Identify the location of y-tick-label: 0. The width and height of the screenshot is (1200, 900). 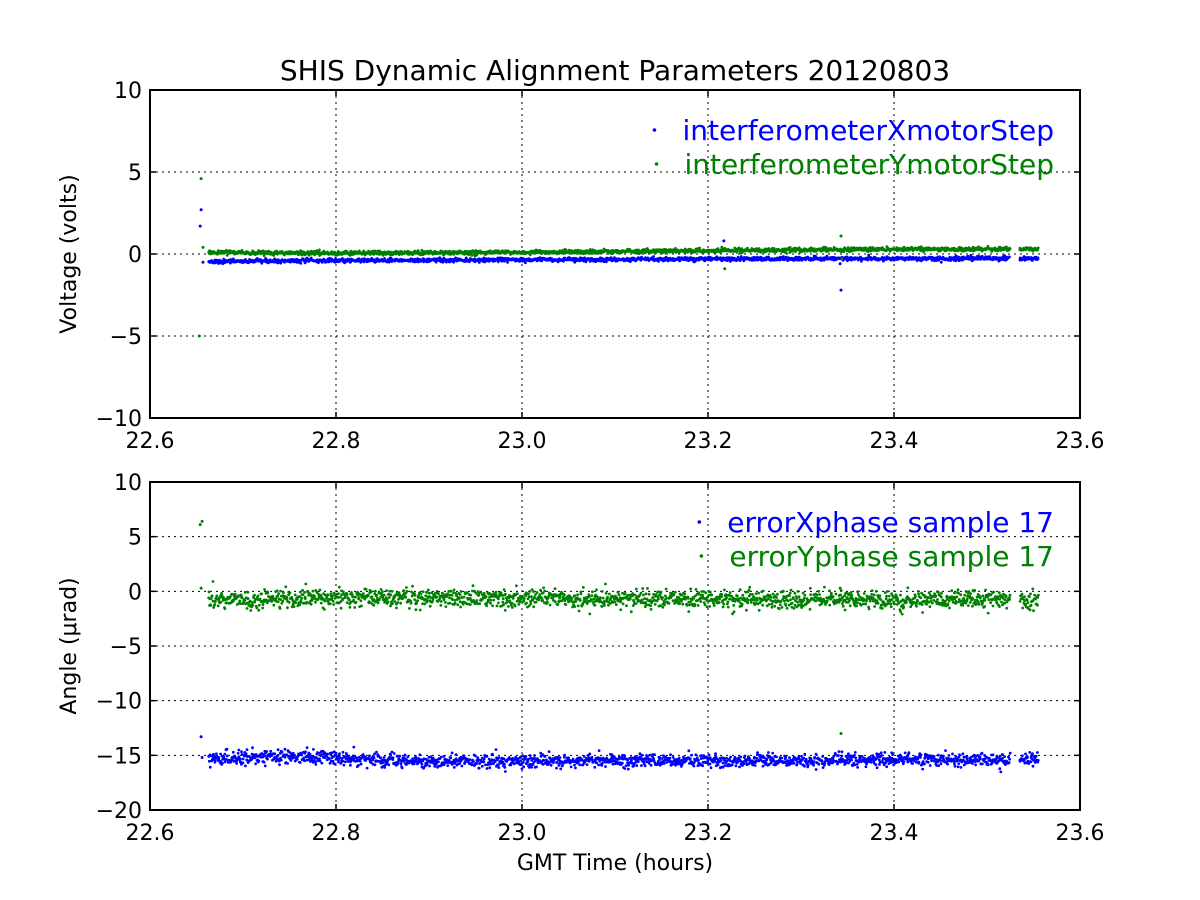
(135, 255).